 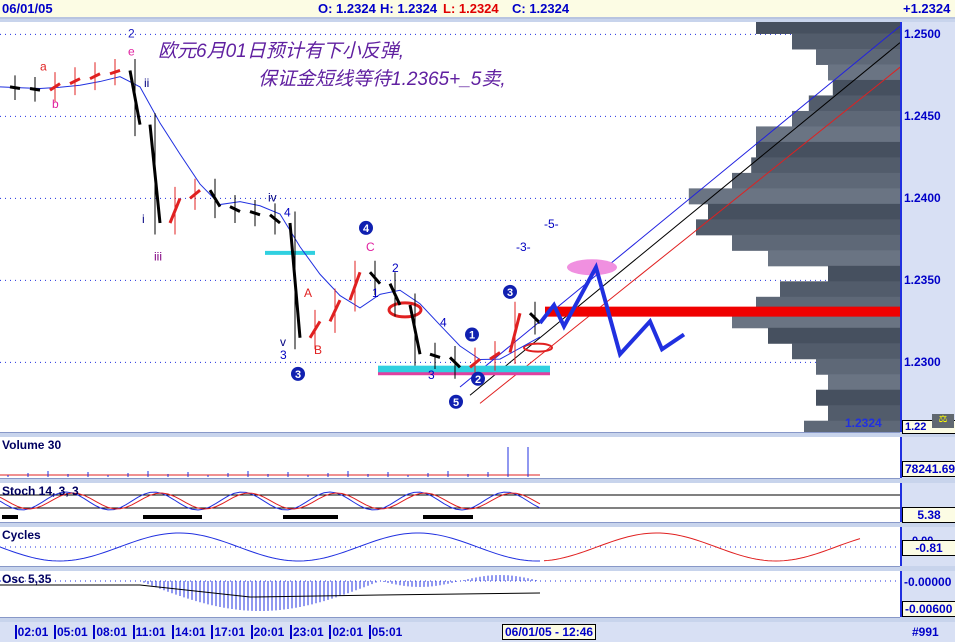 I want to click on wave-label: 2, so click(x=395, y=268).